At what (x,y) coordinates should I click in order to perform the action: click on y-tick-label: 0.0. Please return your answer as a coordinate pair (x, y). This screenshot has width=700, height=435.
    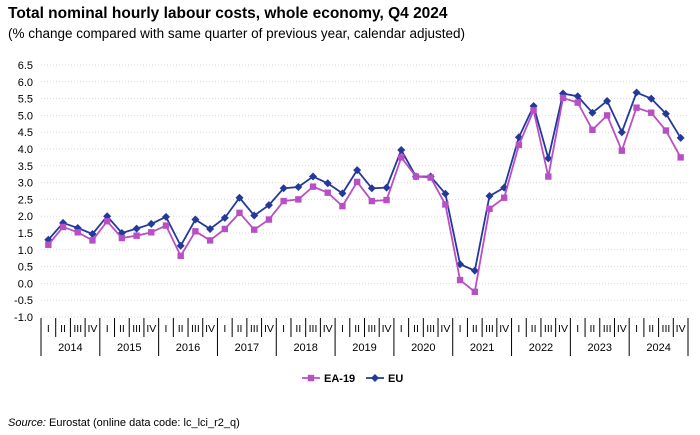
    Looking at the image, I should click on (25, 284).